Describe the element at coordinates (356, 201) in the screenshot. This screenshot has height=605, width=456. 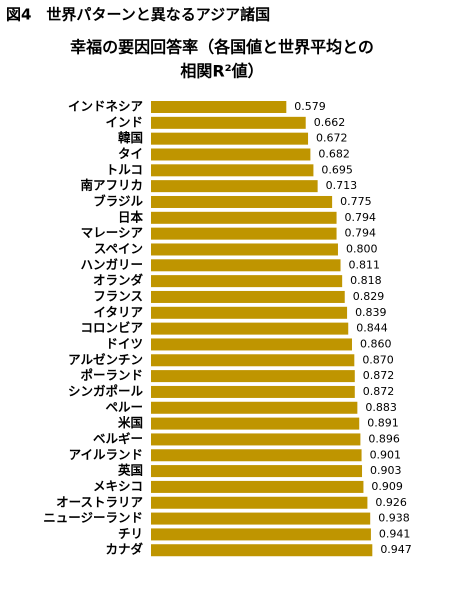
I see `value-label: 0.775` at that location.